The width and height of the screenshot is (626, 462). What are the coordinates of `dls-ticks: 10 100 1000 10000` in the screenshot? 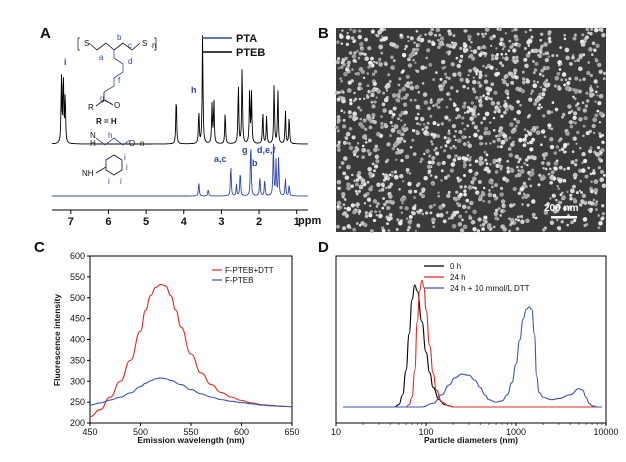 It's located at (475, 430).